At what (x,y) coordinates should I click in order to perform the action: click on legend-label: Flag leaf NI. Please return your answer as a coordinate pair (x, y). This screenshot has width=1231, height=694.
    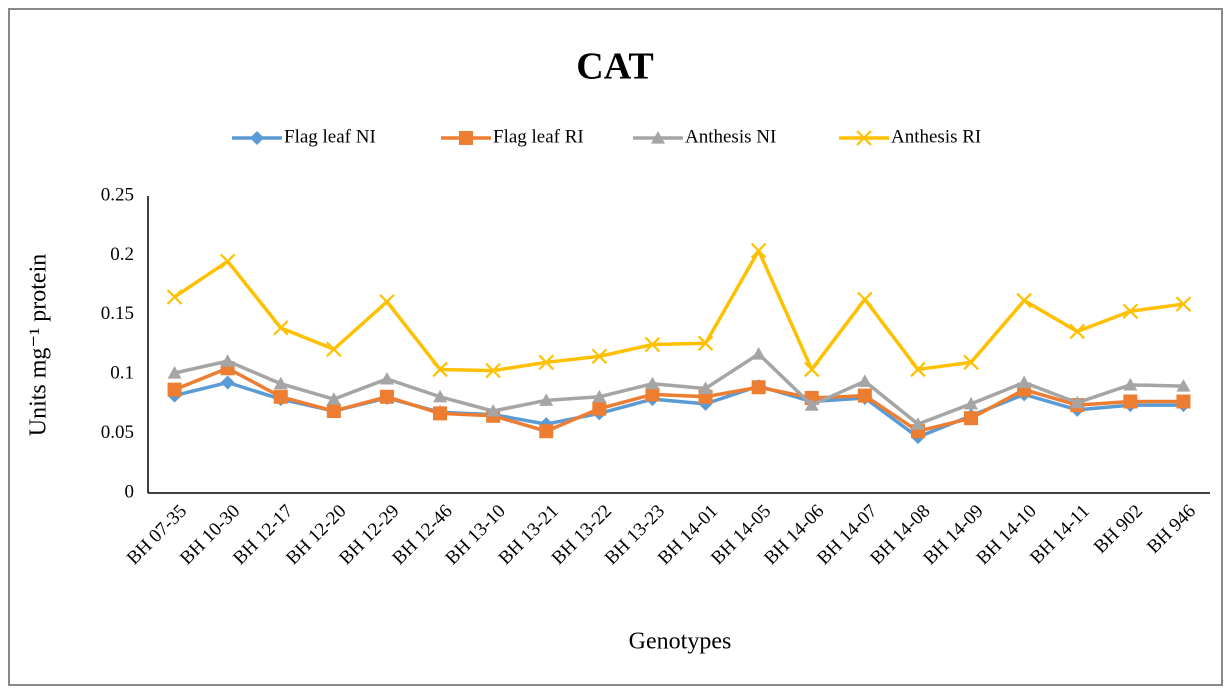
    Looking at the image, I should click on (330, 136).